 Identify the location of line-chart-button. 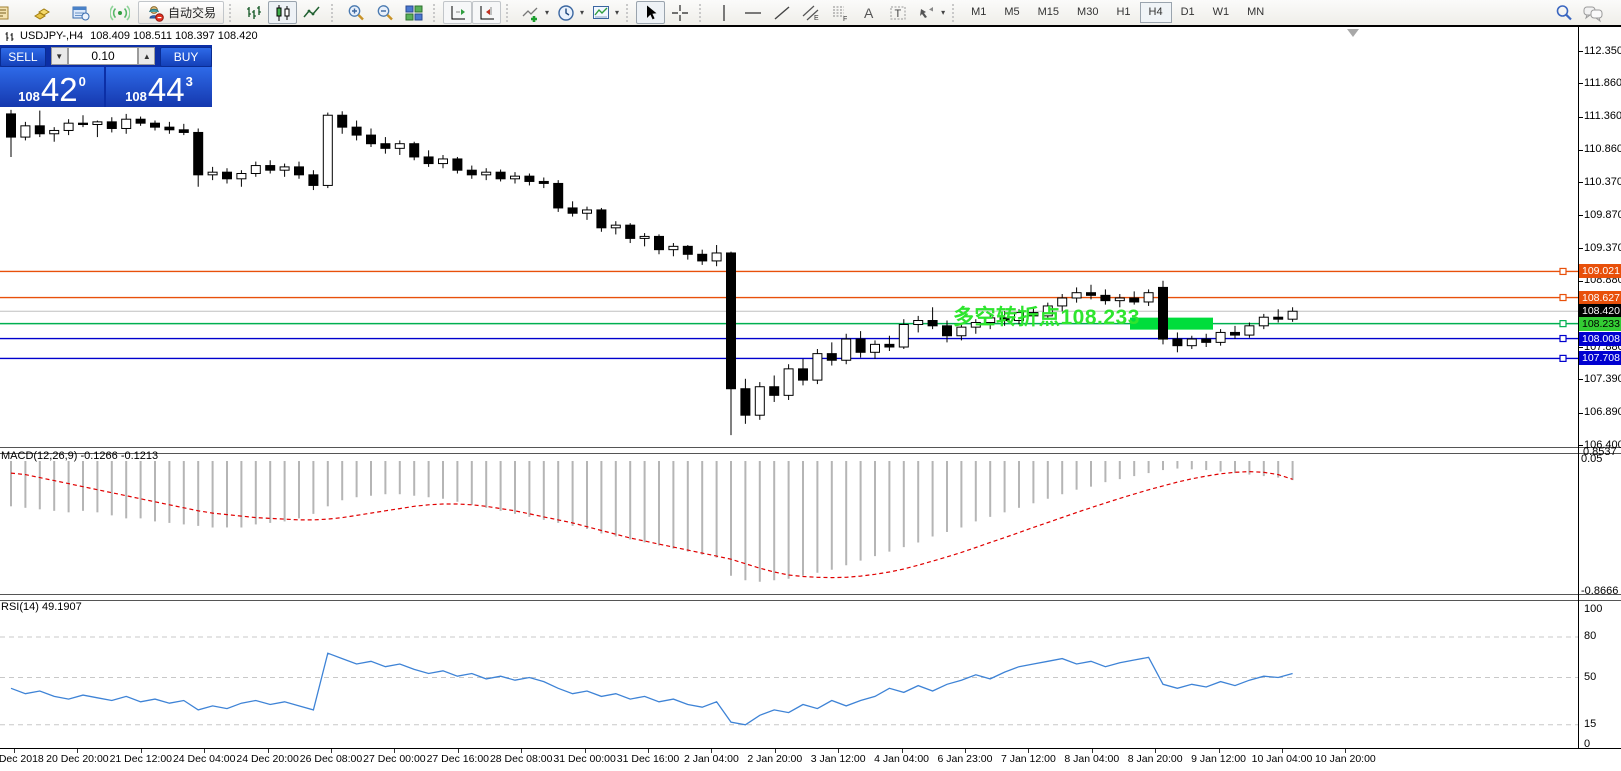
(311, 12).